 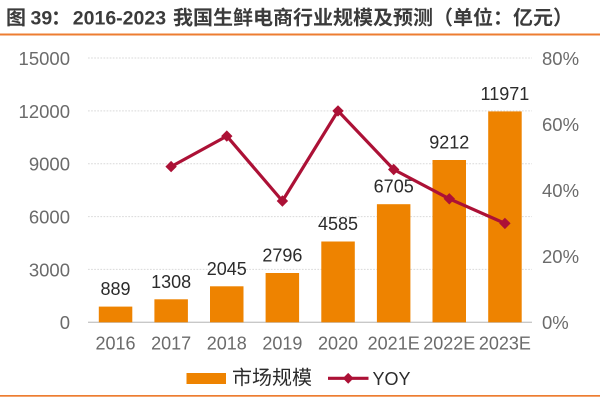 What do you see at coordinates (560, 124) in the screenshot?
I see `svg-text: 60%` at bounding box center [560, 124].